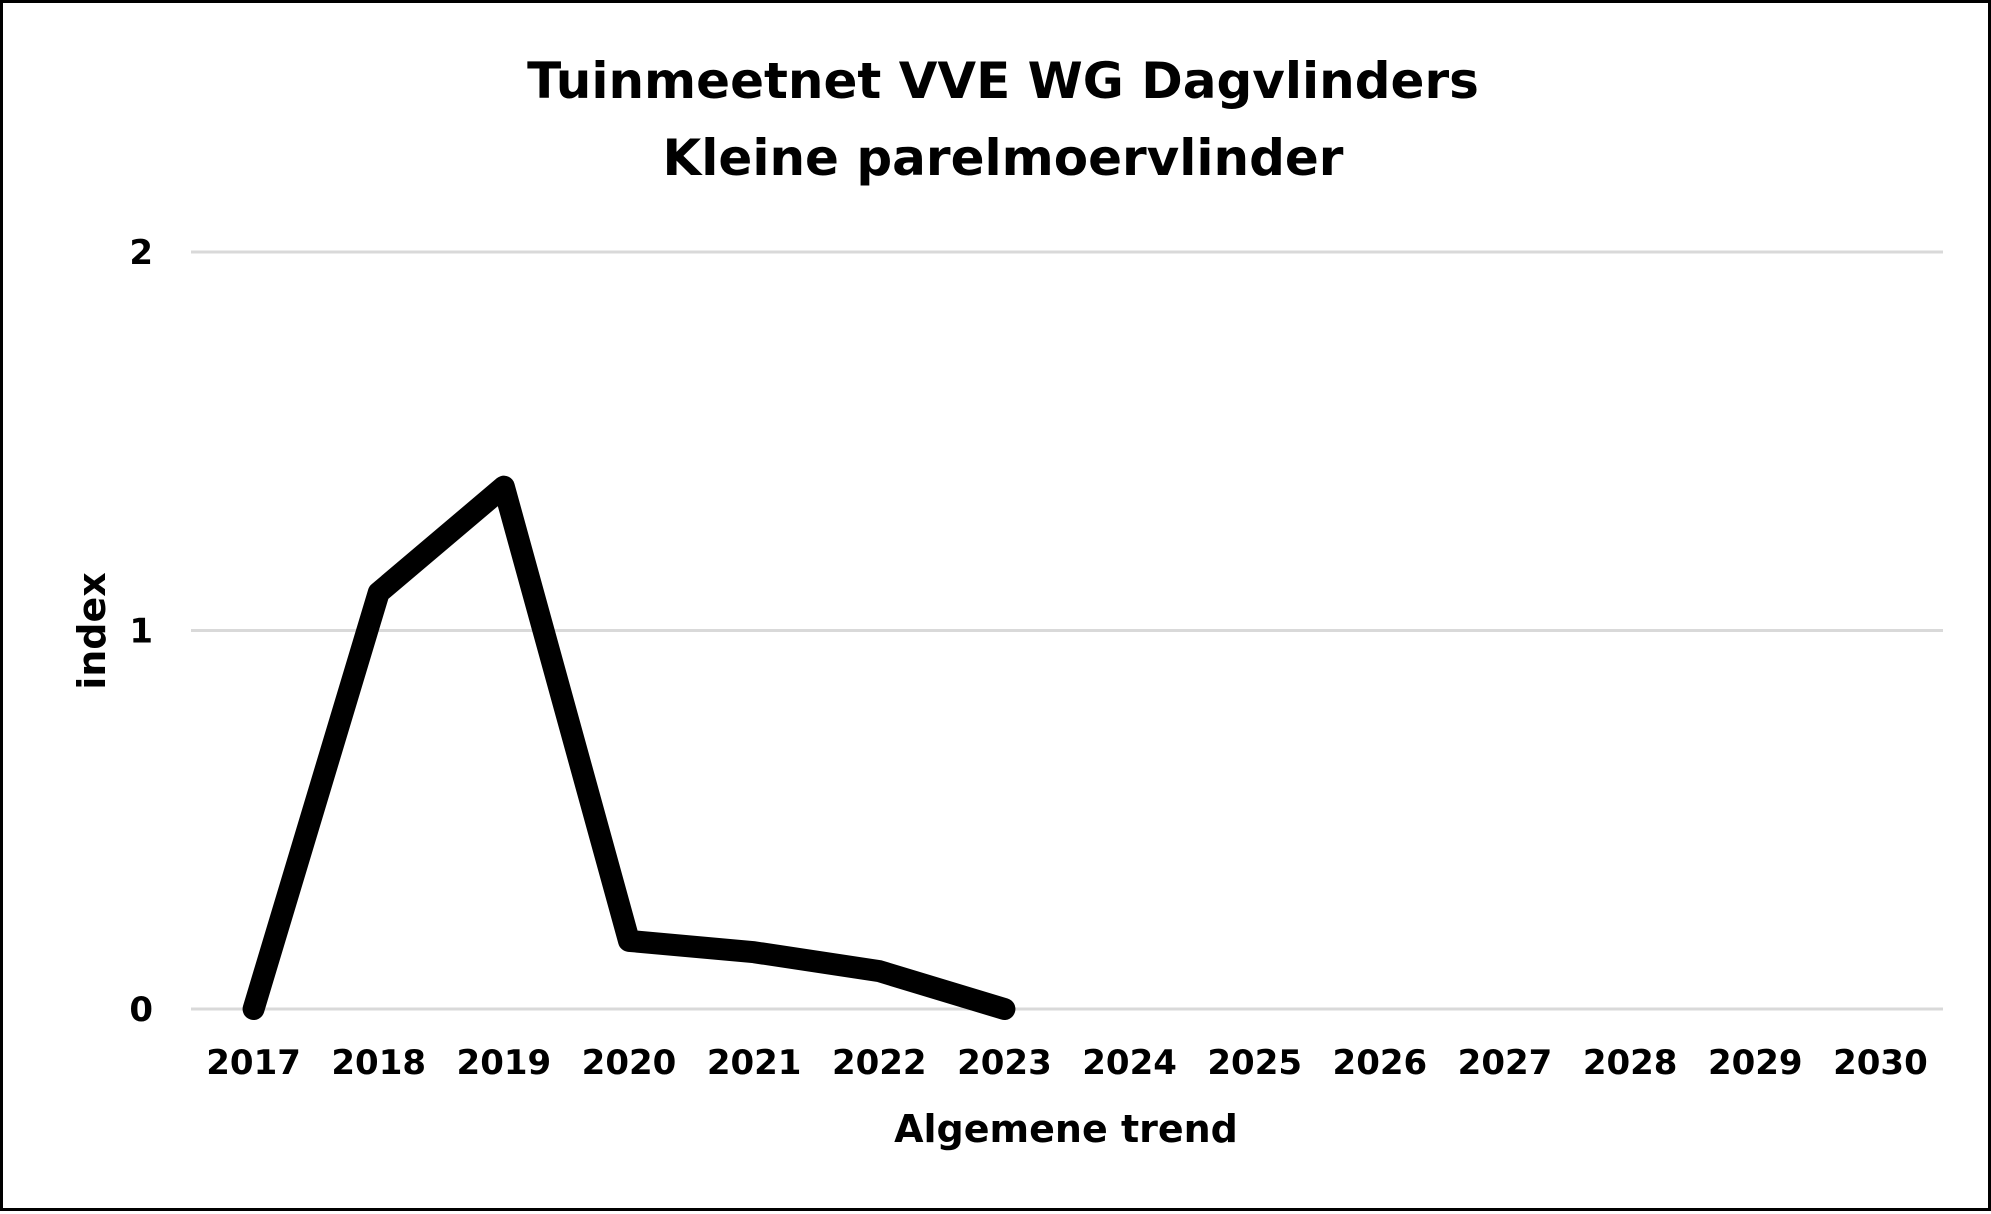 This screenshot has width=1991, height=1214. I want to click on y-tick-label: 1, so click(141, 632).